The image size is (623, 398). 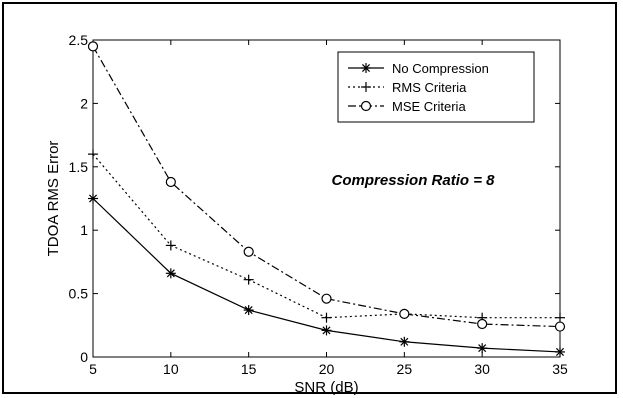 What do you see at coordinates (249, 369) in the screenshot?
I see `x-tick-label: 15` at bounding box center [249, 369].